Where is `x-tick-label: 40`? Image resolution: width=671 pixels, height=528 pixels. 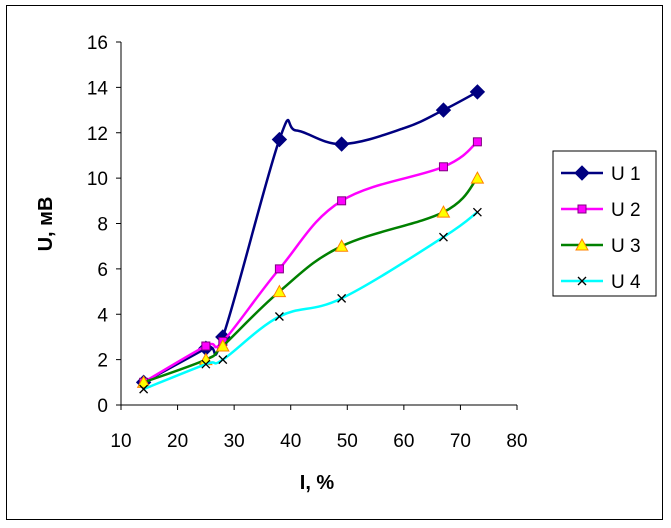
x-tick-label: 40 is located at coordinates (290, 441).